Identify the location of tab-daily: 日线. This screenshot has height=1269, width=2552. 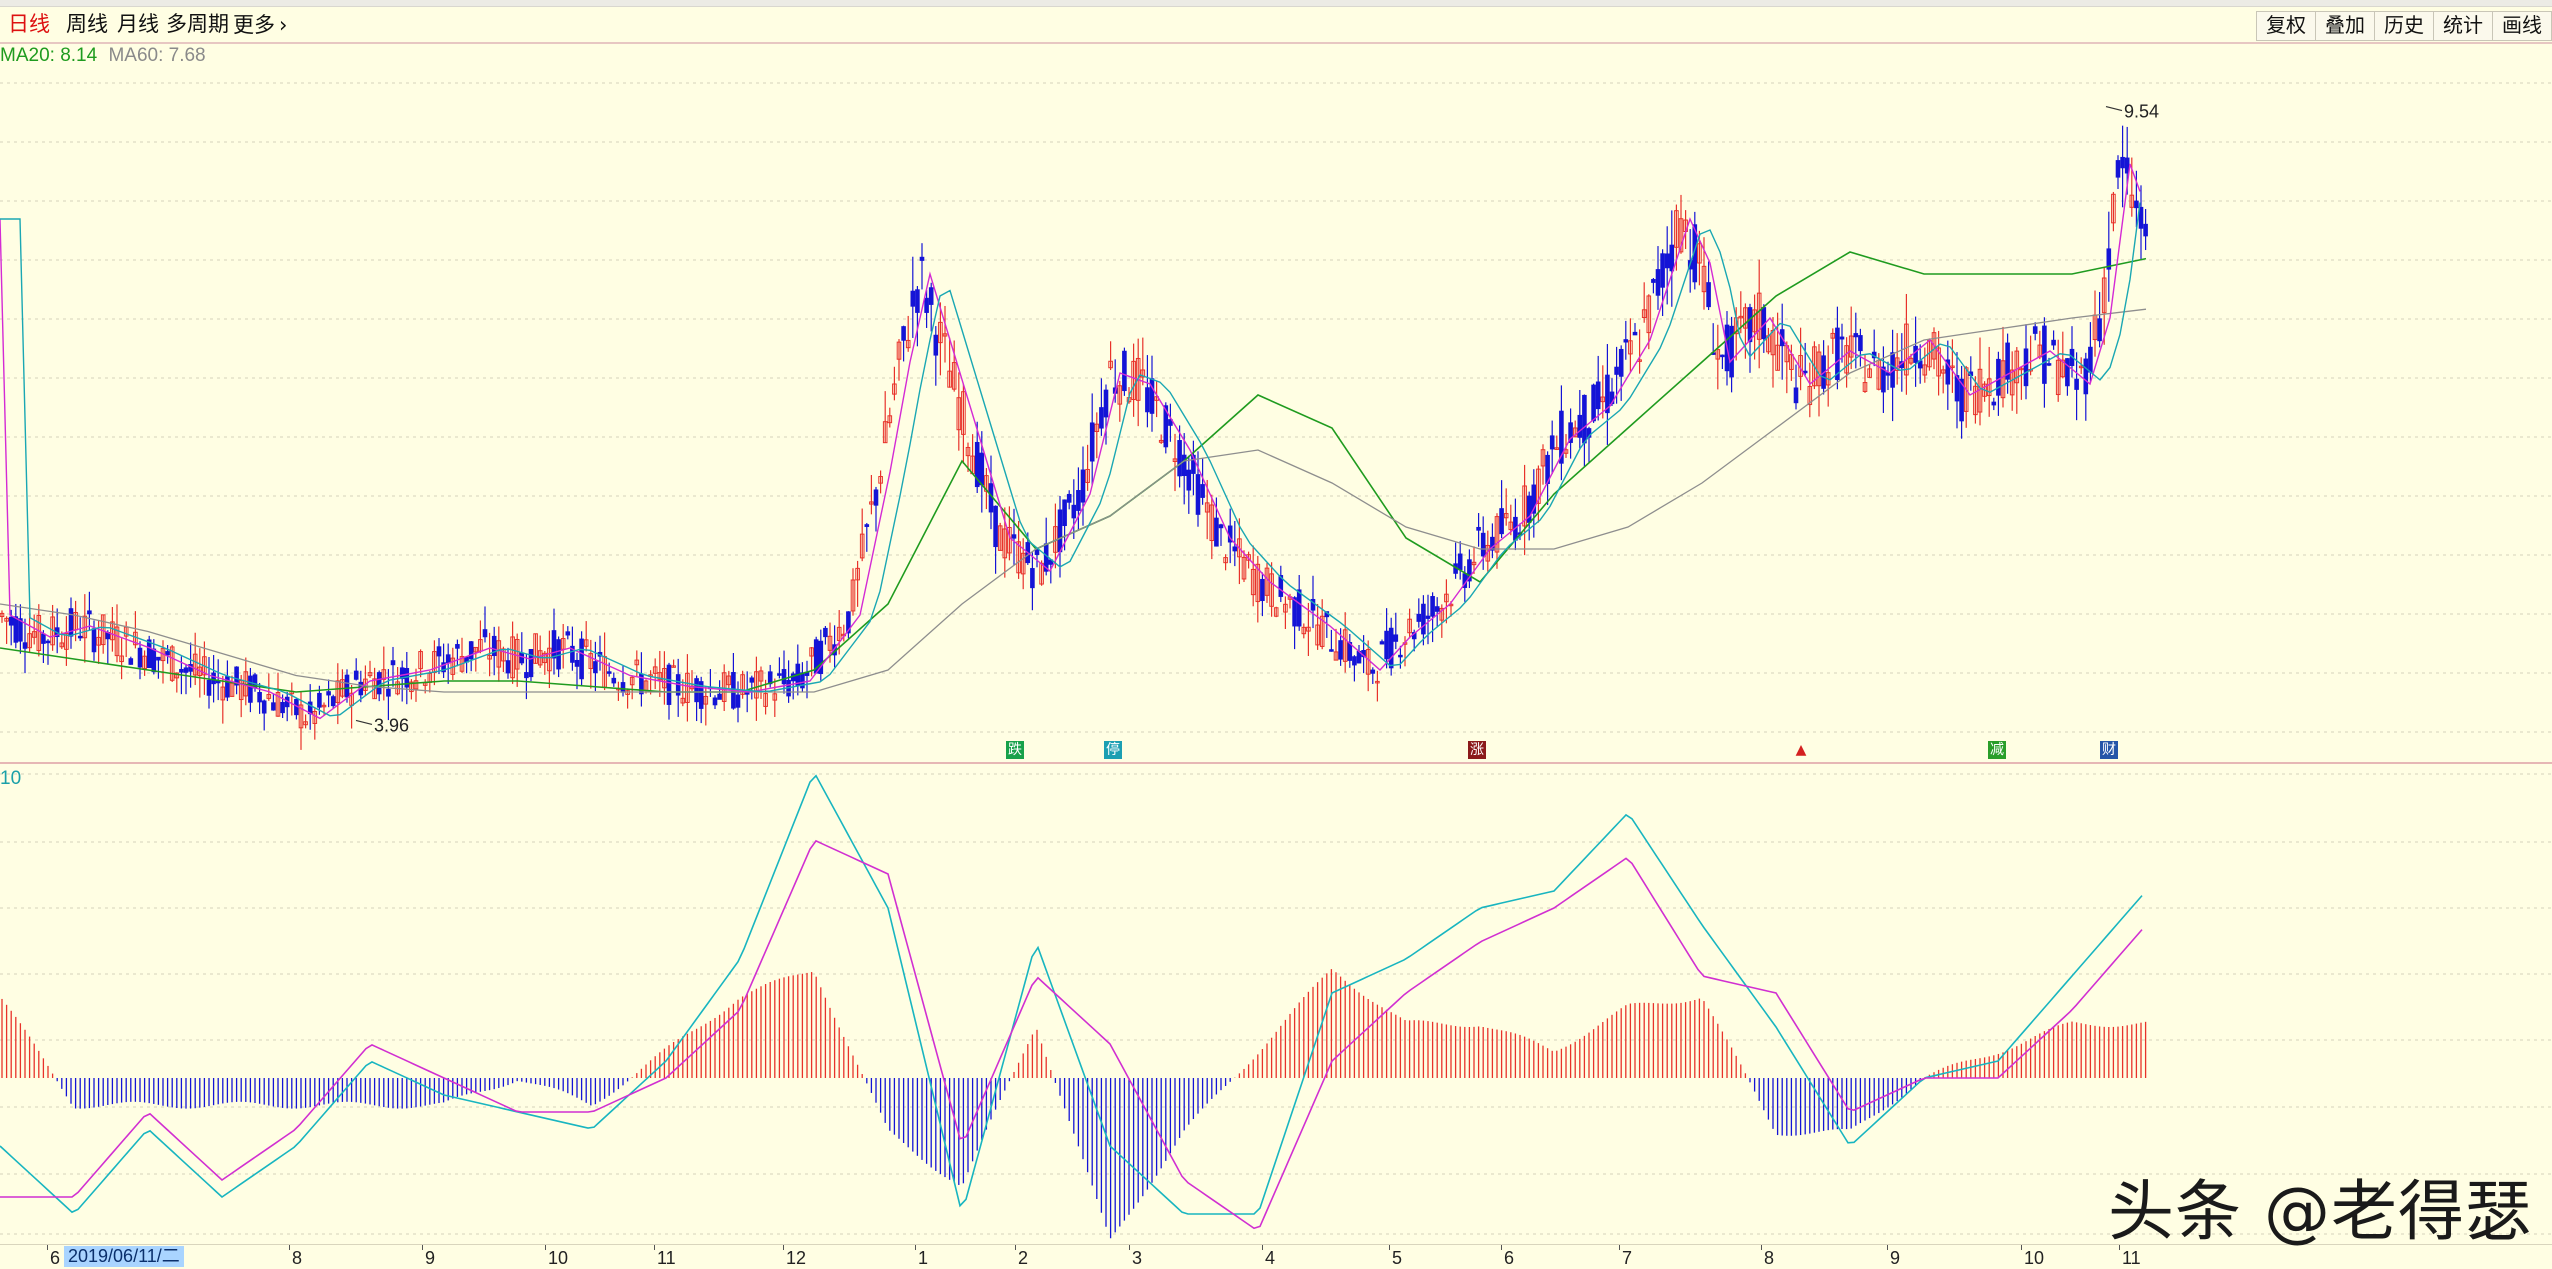
(29, 24).